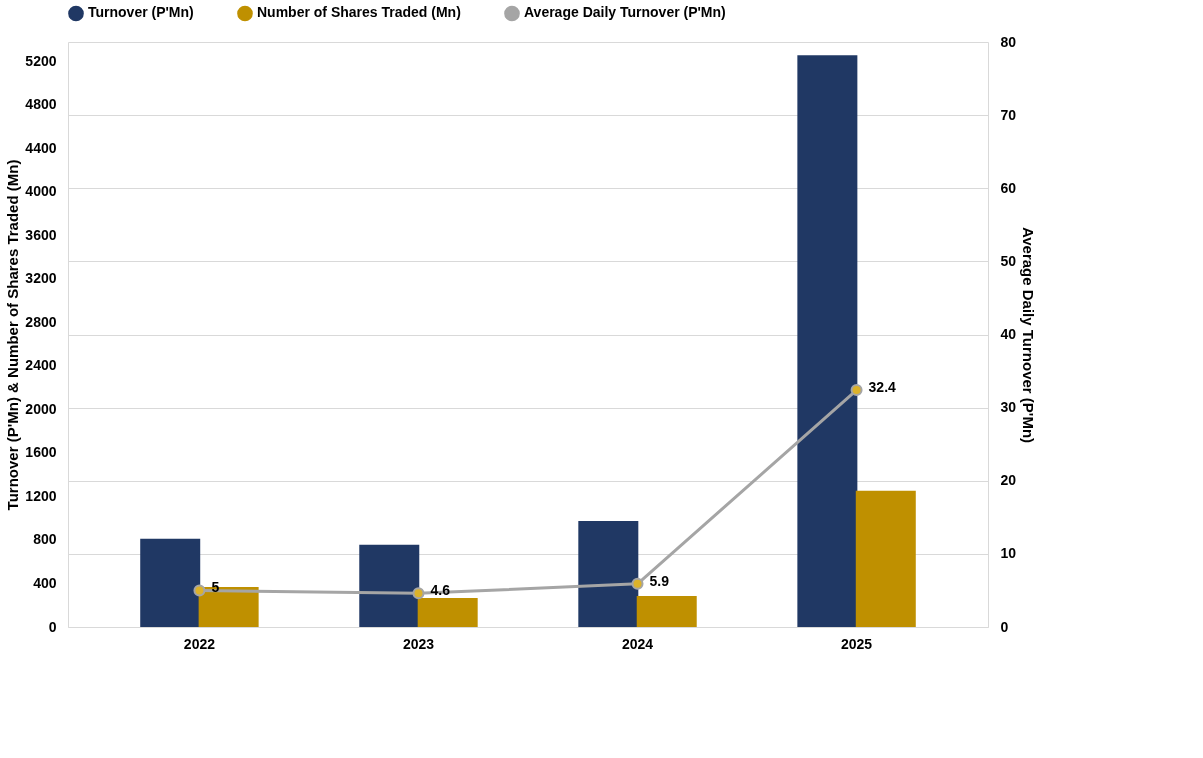  Describe the element at coordinates (199, 643) in the screenshot. I see `x-tick-label: 2022` at that location.